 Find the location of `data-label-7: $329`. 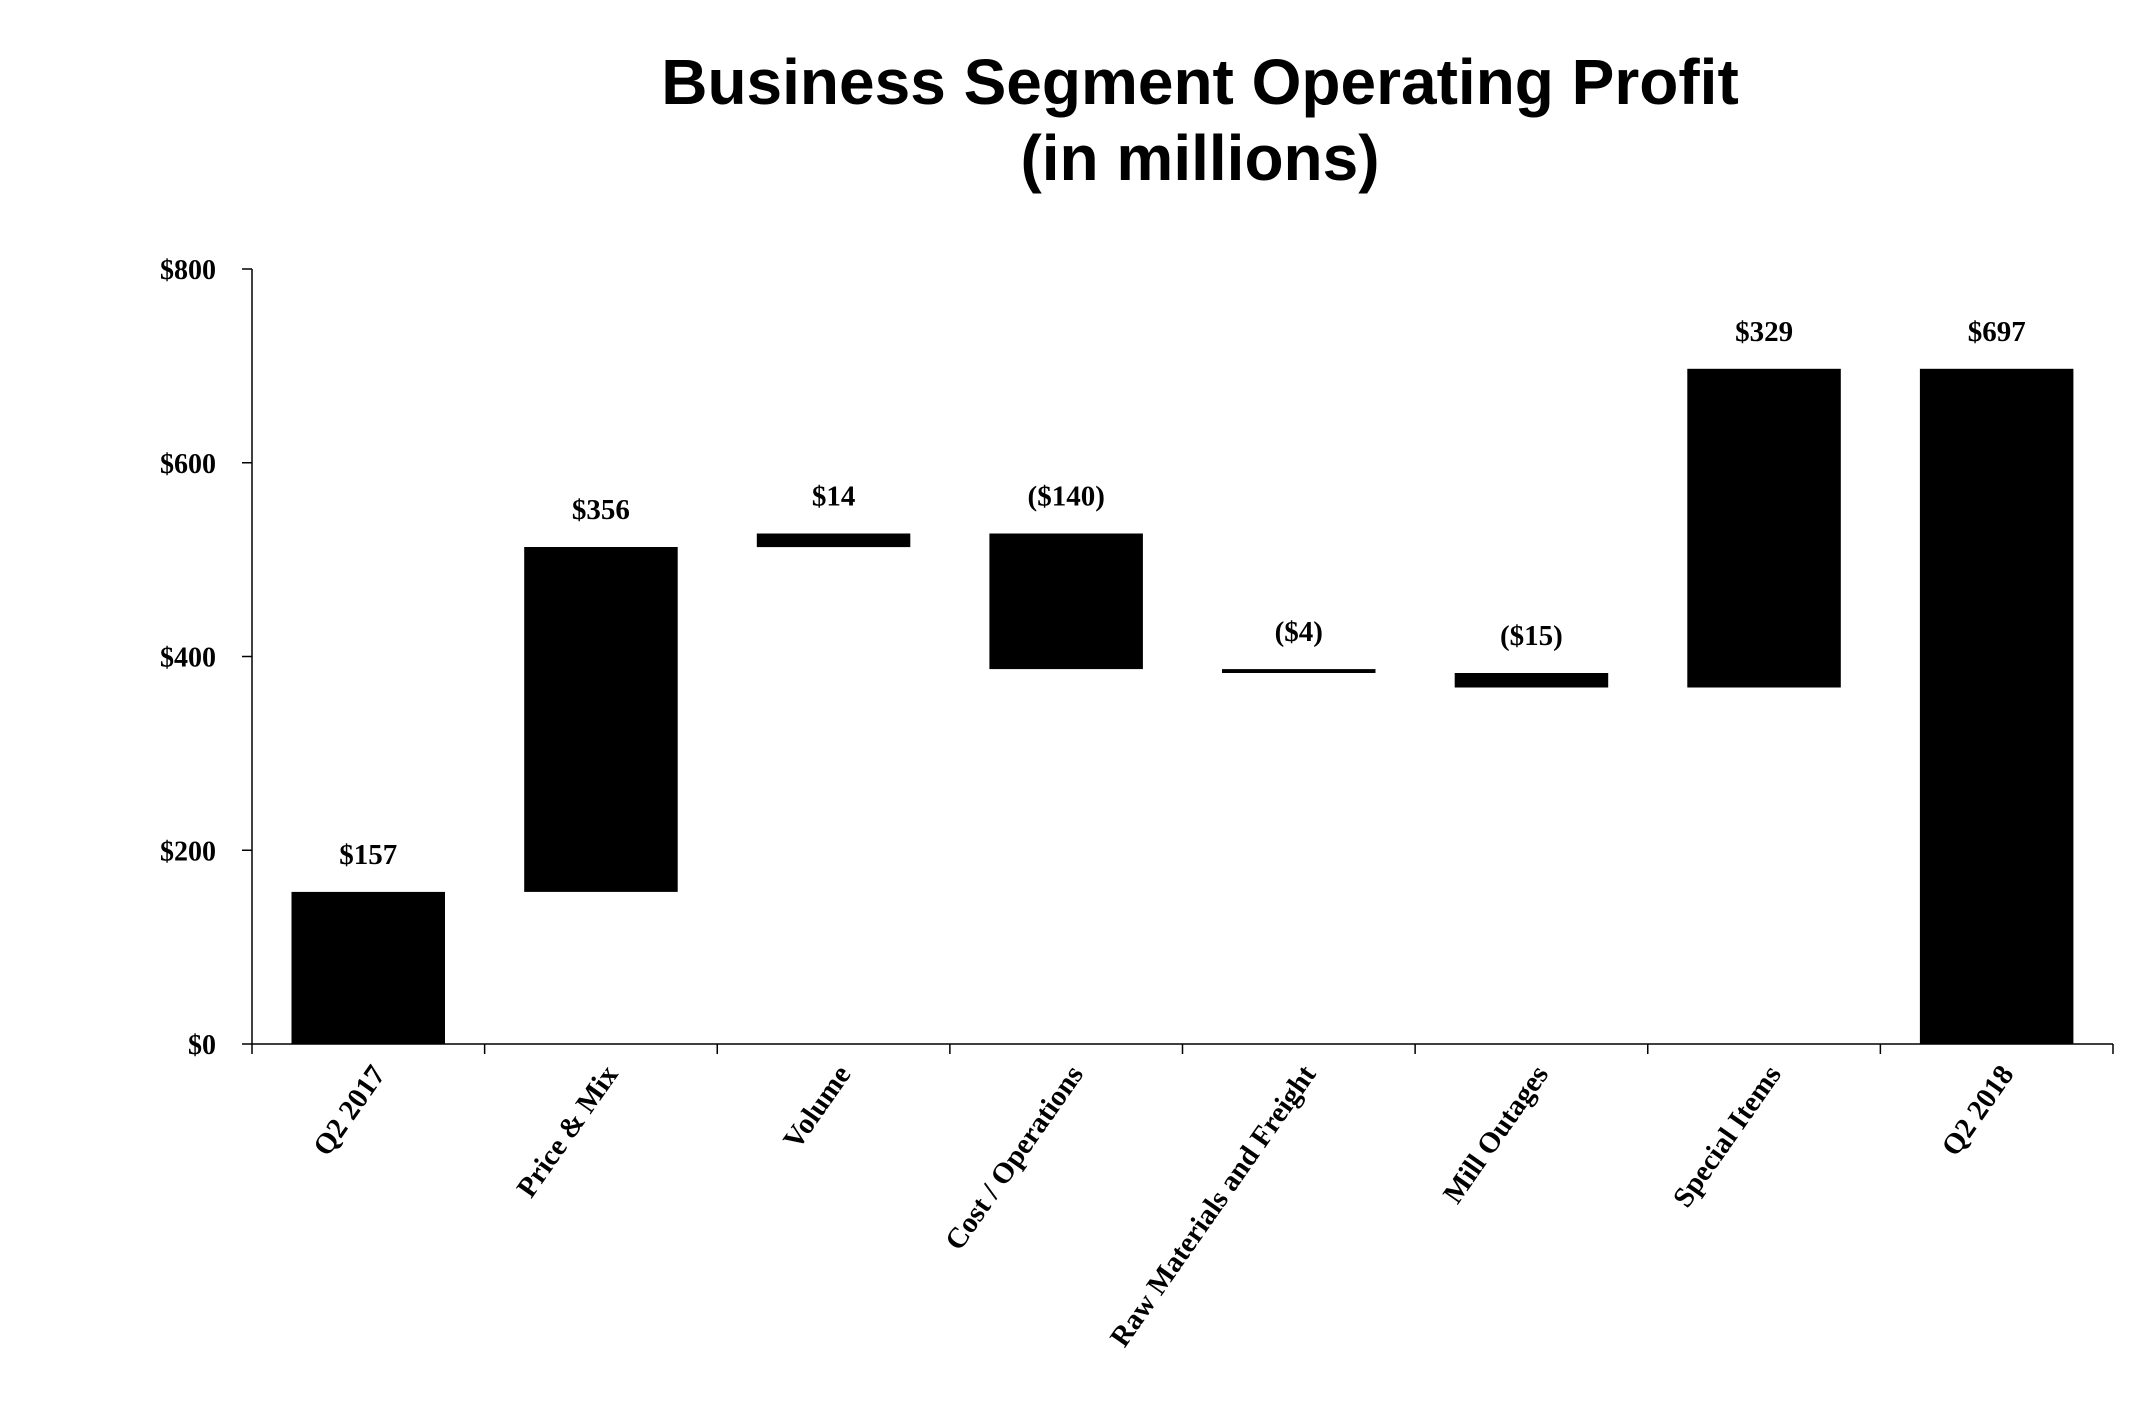

data-label-7: $329 is located at coordinates (1764, 332).